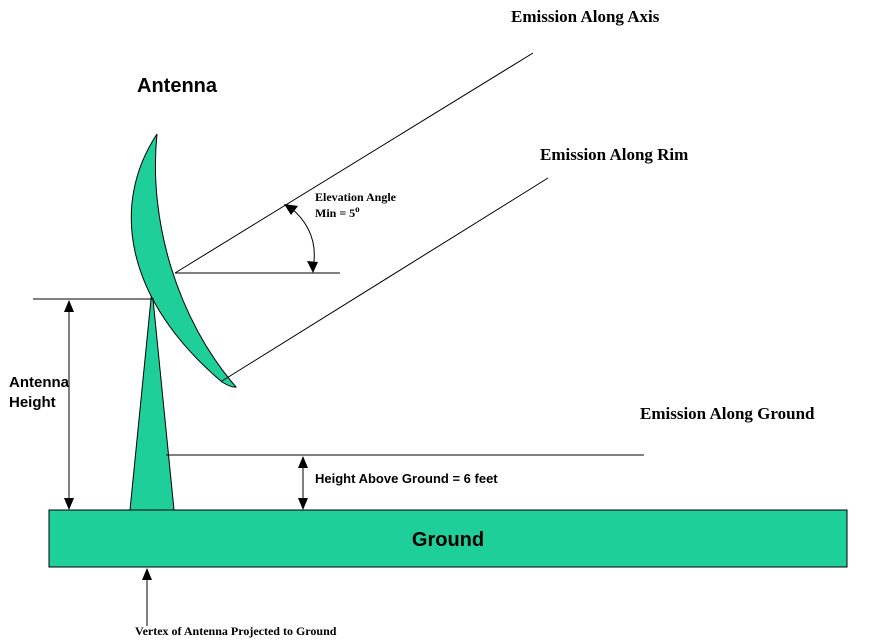 The height and width of the screenshot is (642, 875). I want to click on elevation-min-label: Min = 5o, so click(337, 212).